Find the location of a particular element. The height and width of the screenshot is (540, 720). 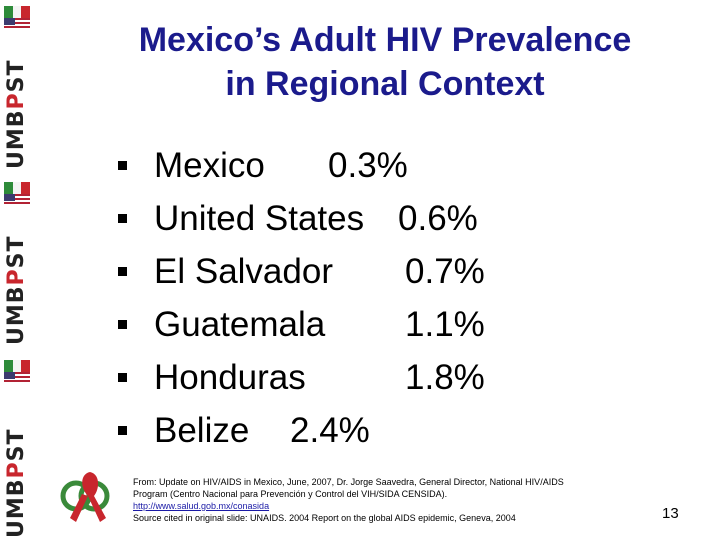

country-name: Belize is located at coordinates (202, 430).